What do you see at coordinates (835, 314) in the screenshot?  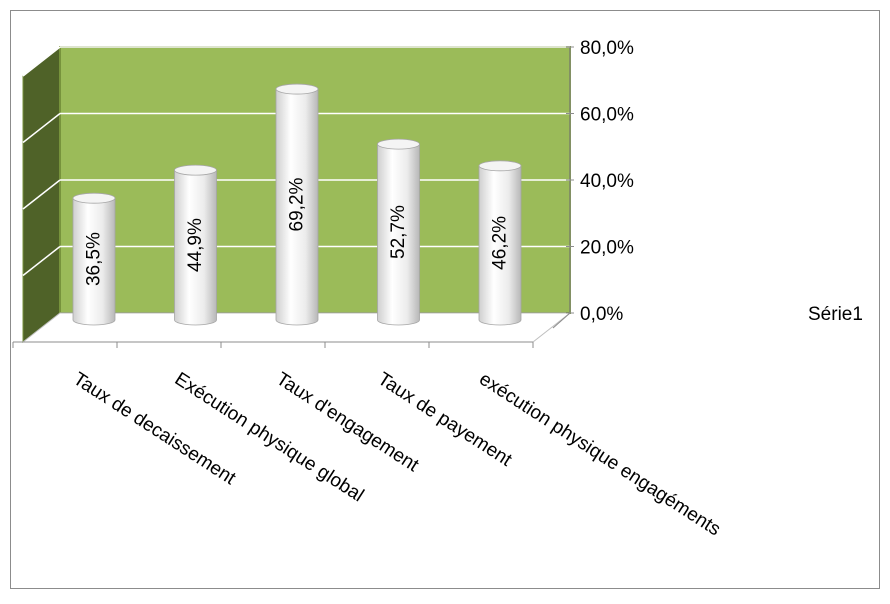 I see `legend-series-label: Série1` at bounding box center [835, 314].